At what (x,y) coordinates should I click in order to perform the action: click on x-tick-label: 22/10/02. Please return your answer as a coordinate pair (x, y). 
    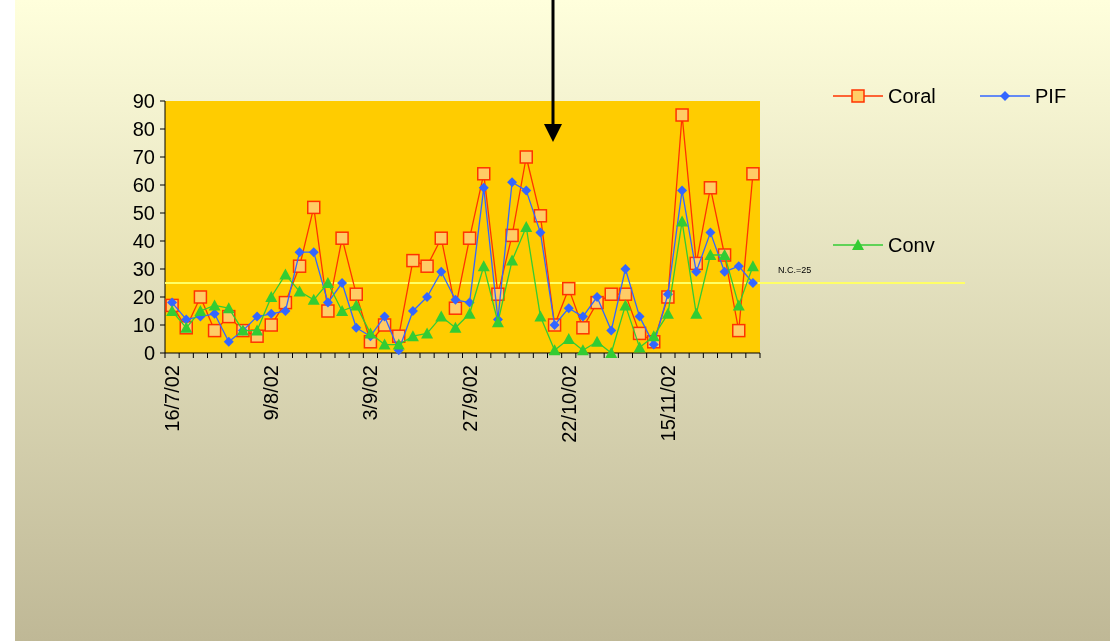
    Looking at the image, I should click on (568, 404).